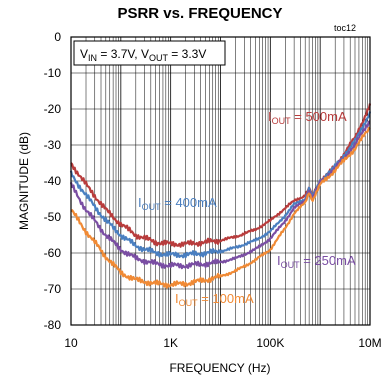 Image resolution: width=387 pixels, height=379 pixels. What do you see at coordinates (53, 73) in the screenshot?
I see `y-tick-label: -10` at bounding box center [53, 73].